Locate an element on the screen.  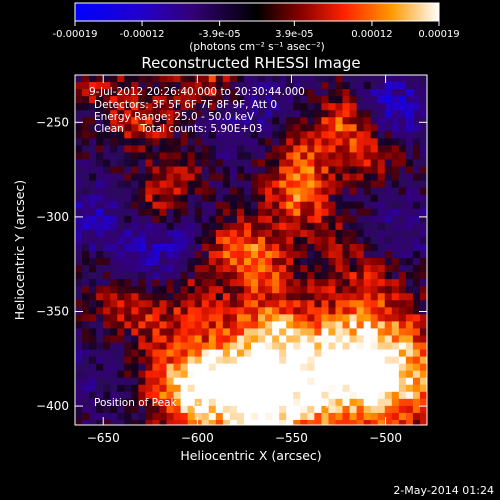
colorbar-tick-label: 0.00012 is located at coordinates (371, 34).